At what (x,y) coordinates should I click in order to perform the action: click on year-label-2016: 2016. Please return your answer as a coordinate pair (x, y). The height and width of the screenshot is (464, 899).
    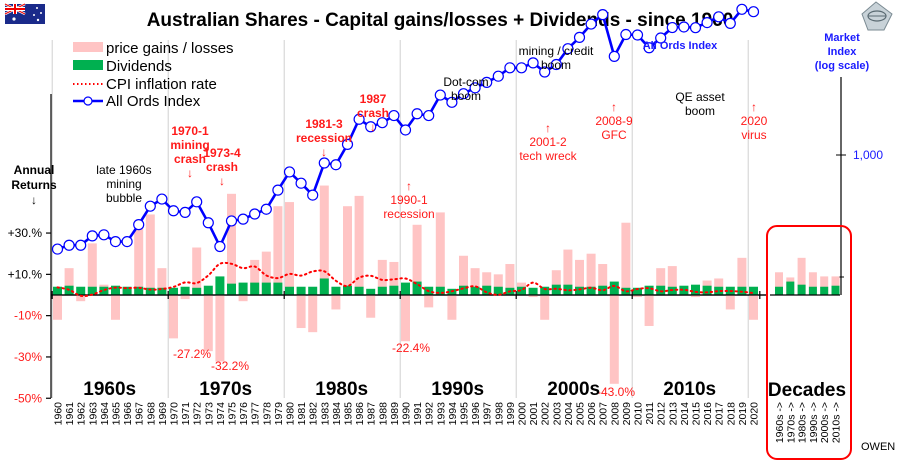
    Looking at the image, I should click on (708, 414).